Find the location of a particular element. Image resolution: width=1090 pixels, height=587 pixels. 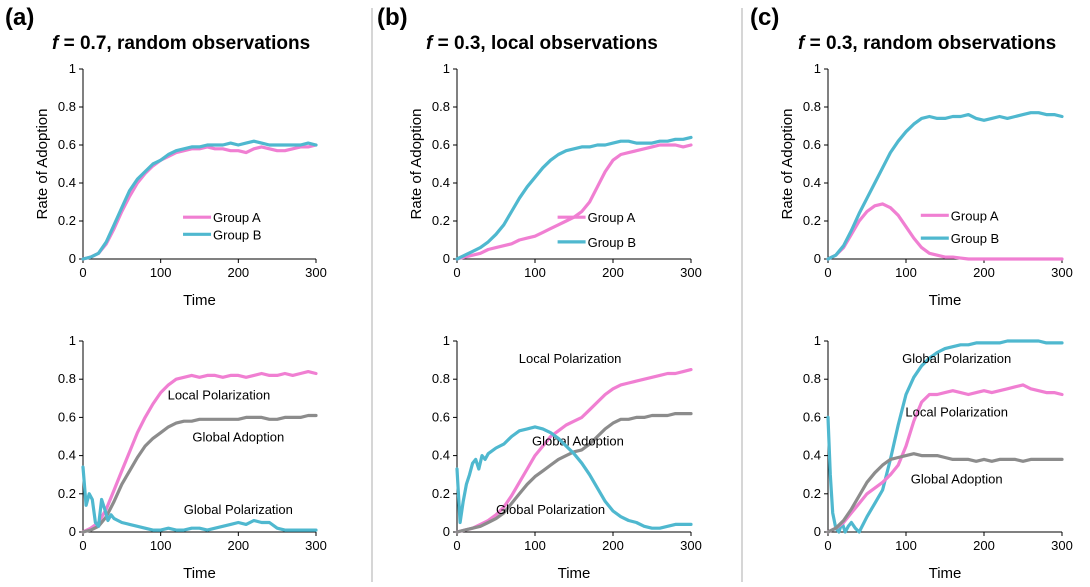

x-tick-label-a-bottom-1: 100 is located at coordinates (161, 545).